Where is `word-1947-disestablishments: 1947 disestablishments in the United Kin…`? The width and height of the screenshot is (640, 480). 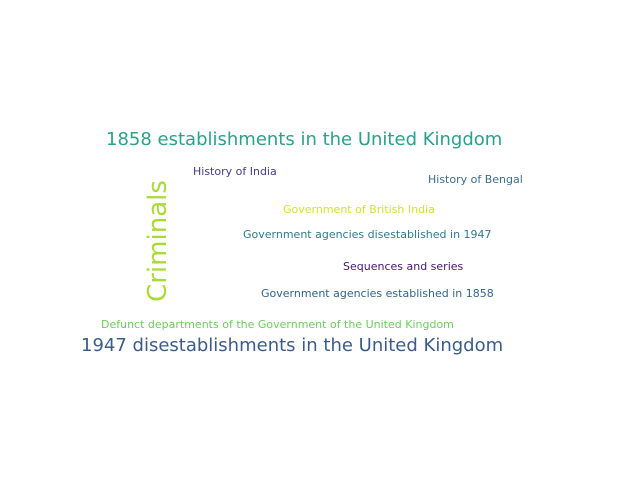
word-1947-disestablishments: 1947 disestablishments in the United Kin… is located at coordinates (292, 345).